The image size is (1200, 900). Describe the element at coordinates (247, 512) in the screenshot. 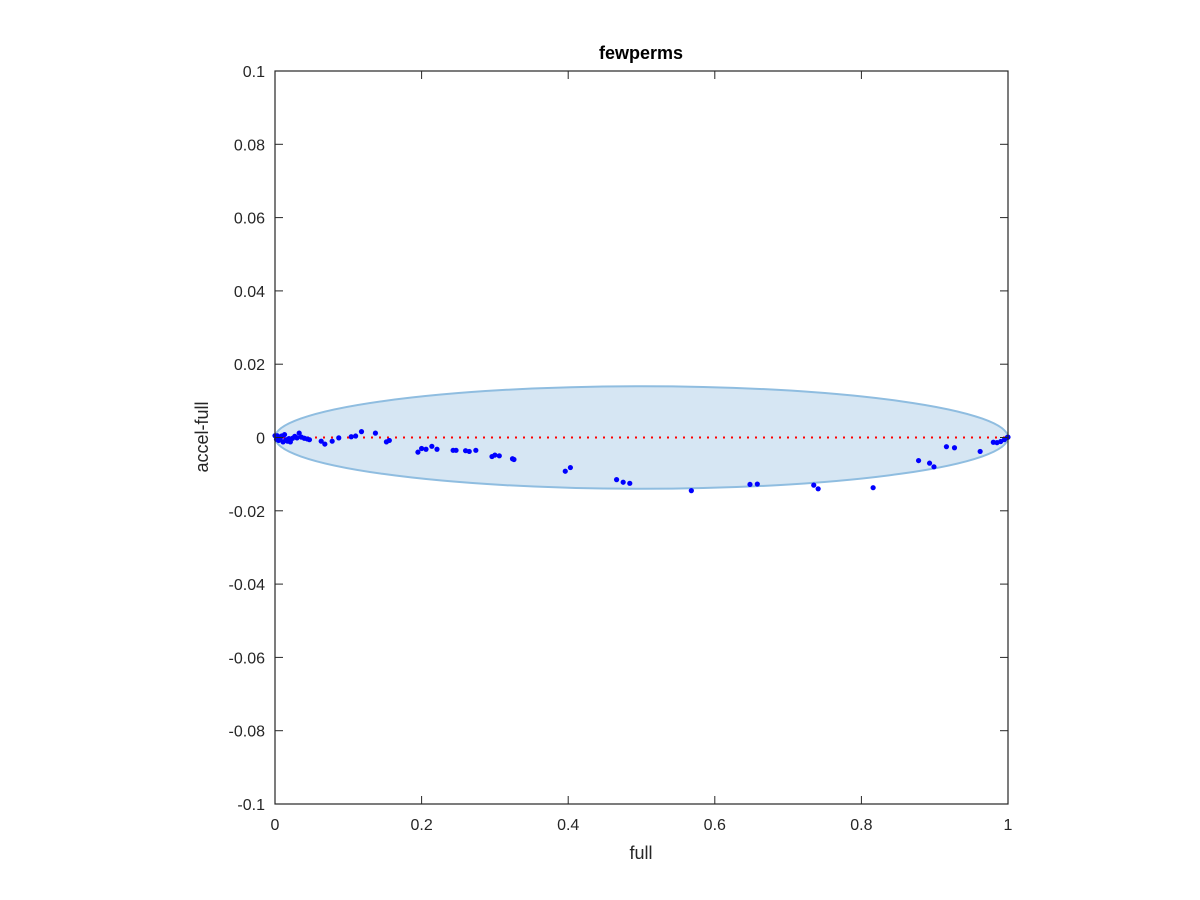

I see `y-tick-label: -0.02` at that location.